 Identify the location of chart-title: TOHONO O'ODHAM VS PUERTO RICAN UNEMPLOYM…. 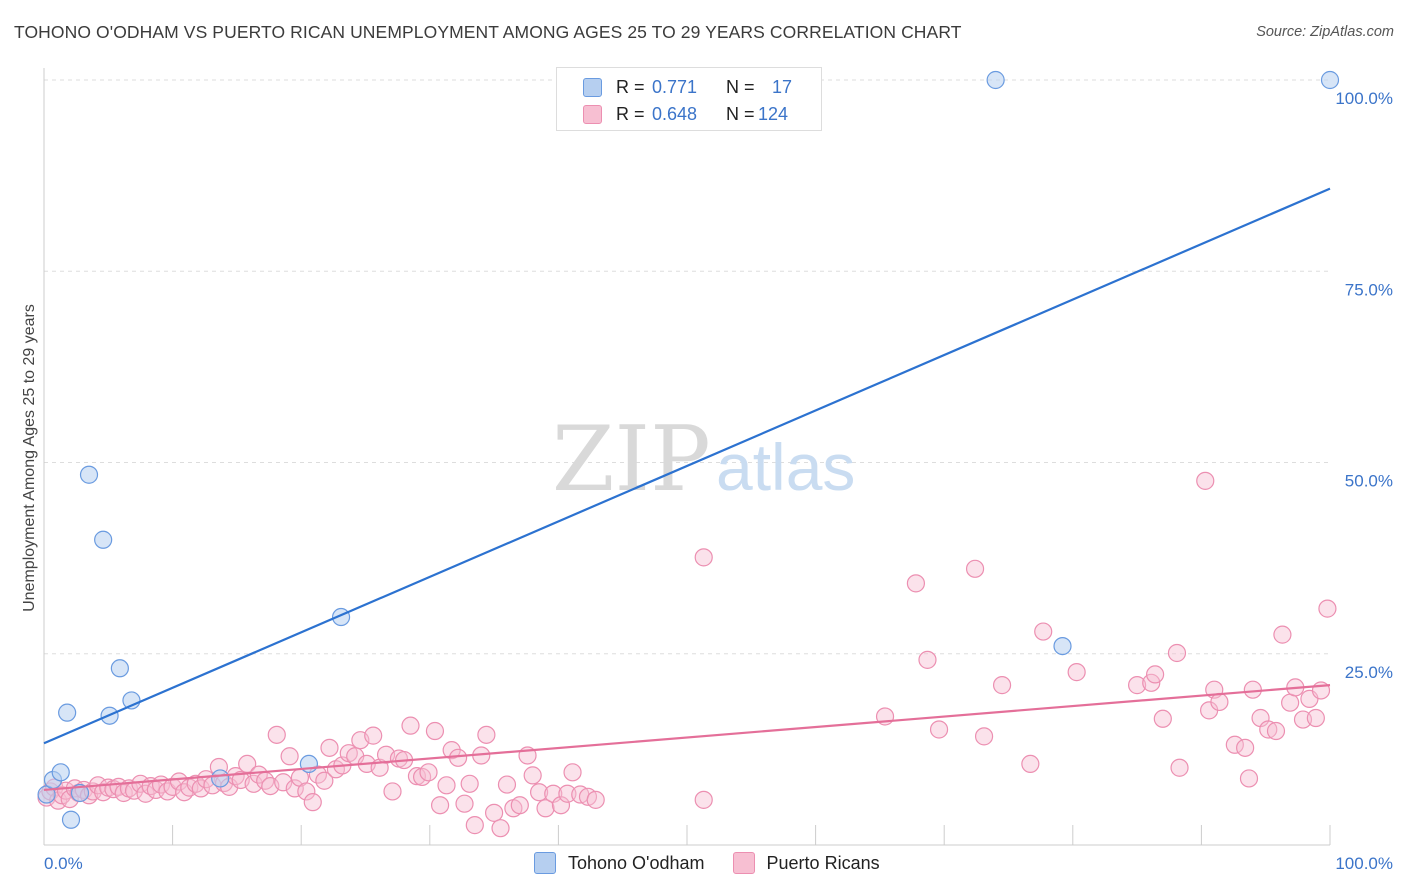
(488, 32).